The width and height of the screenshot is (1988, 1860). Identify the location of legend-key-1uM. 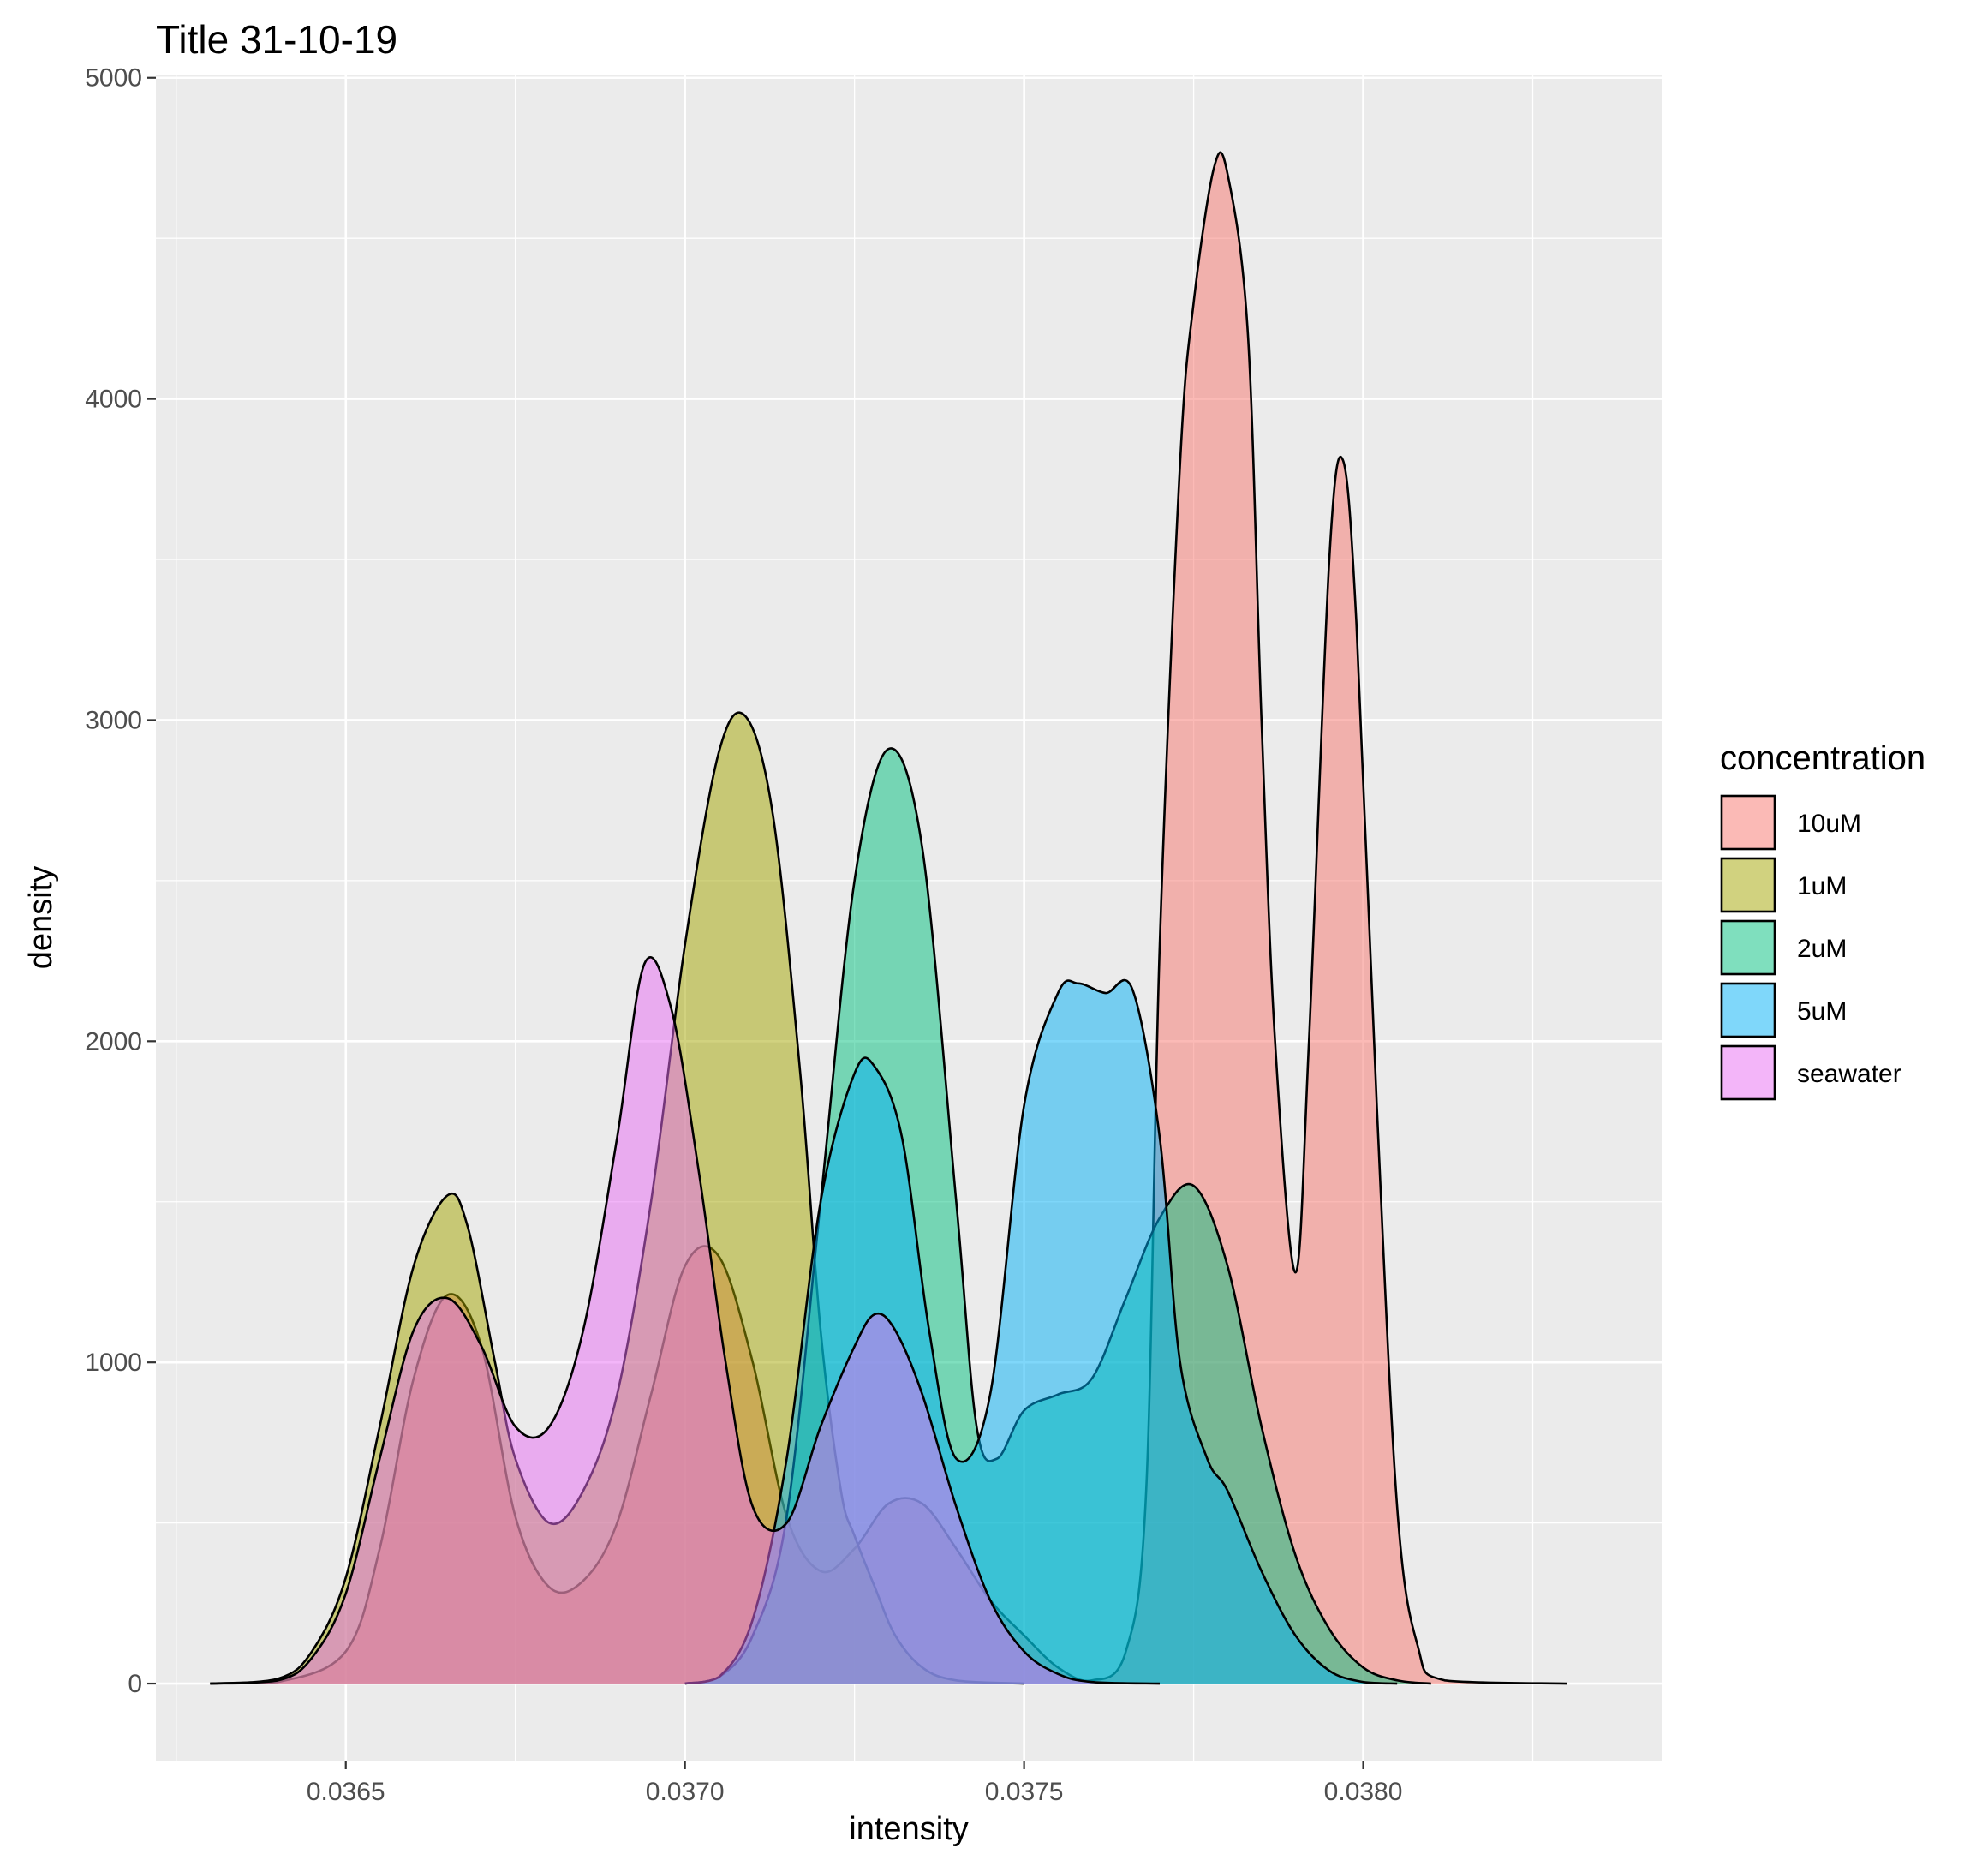
(1748, 885).